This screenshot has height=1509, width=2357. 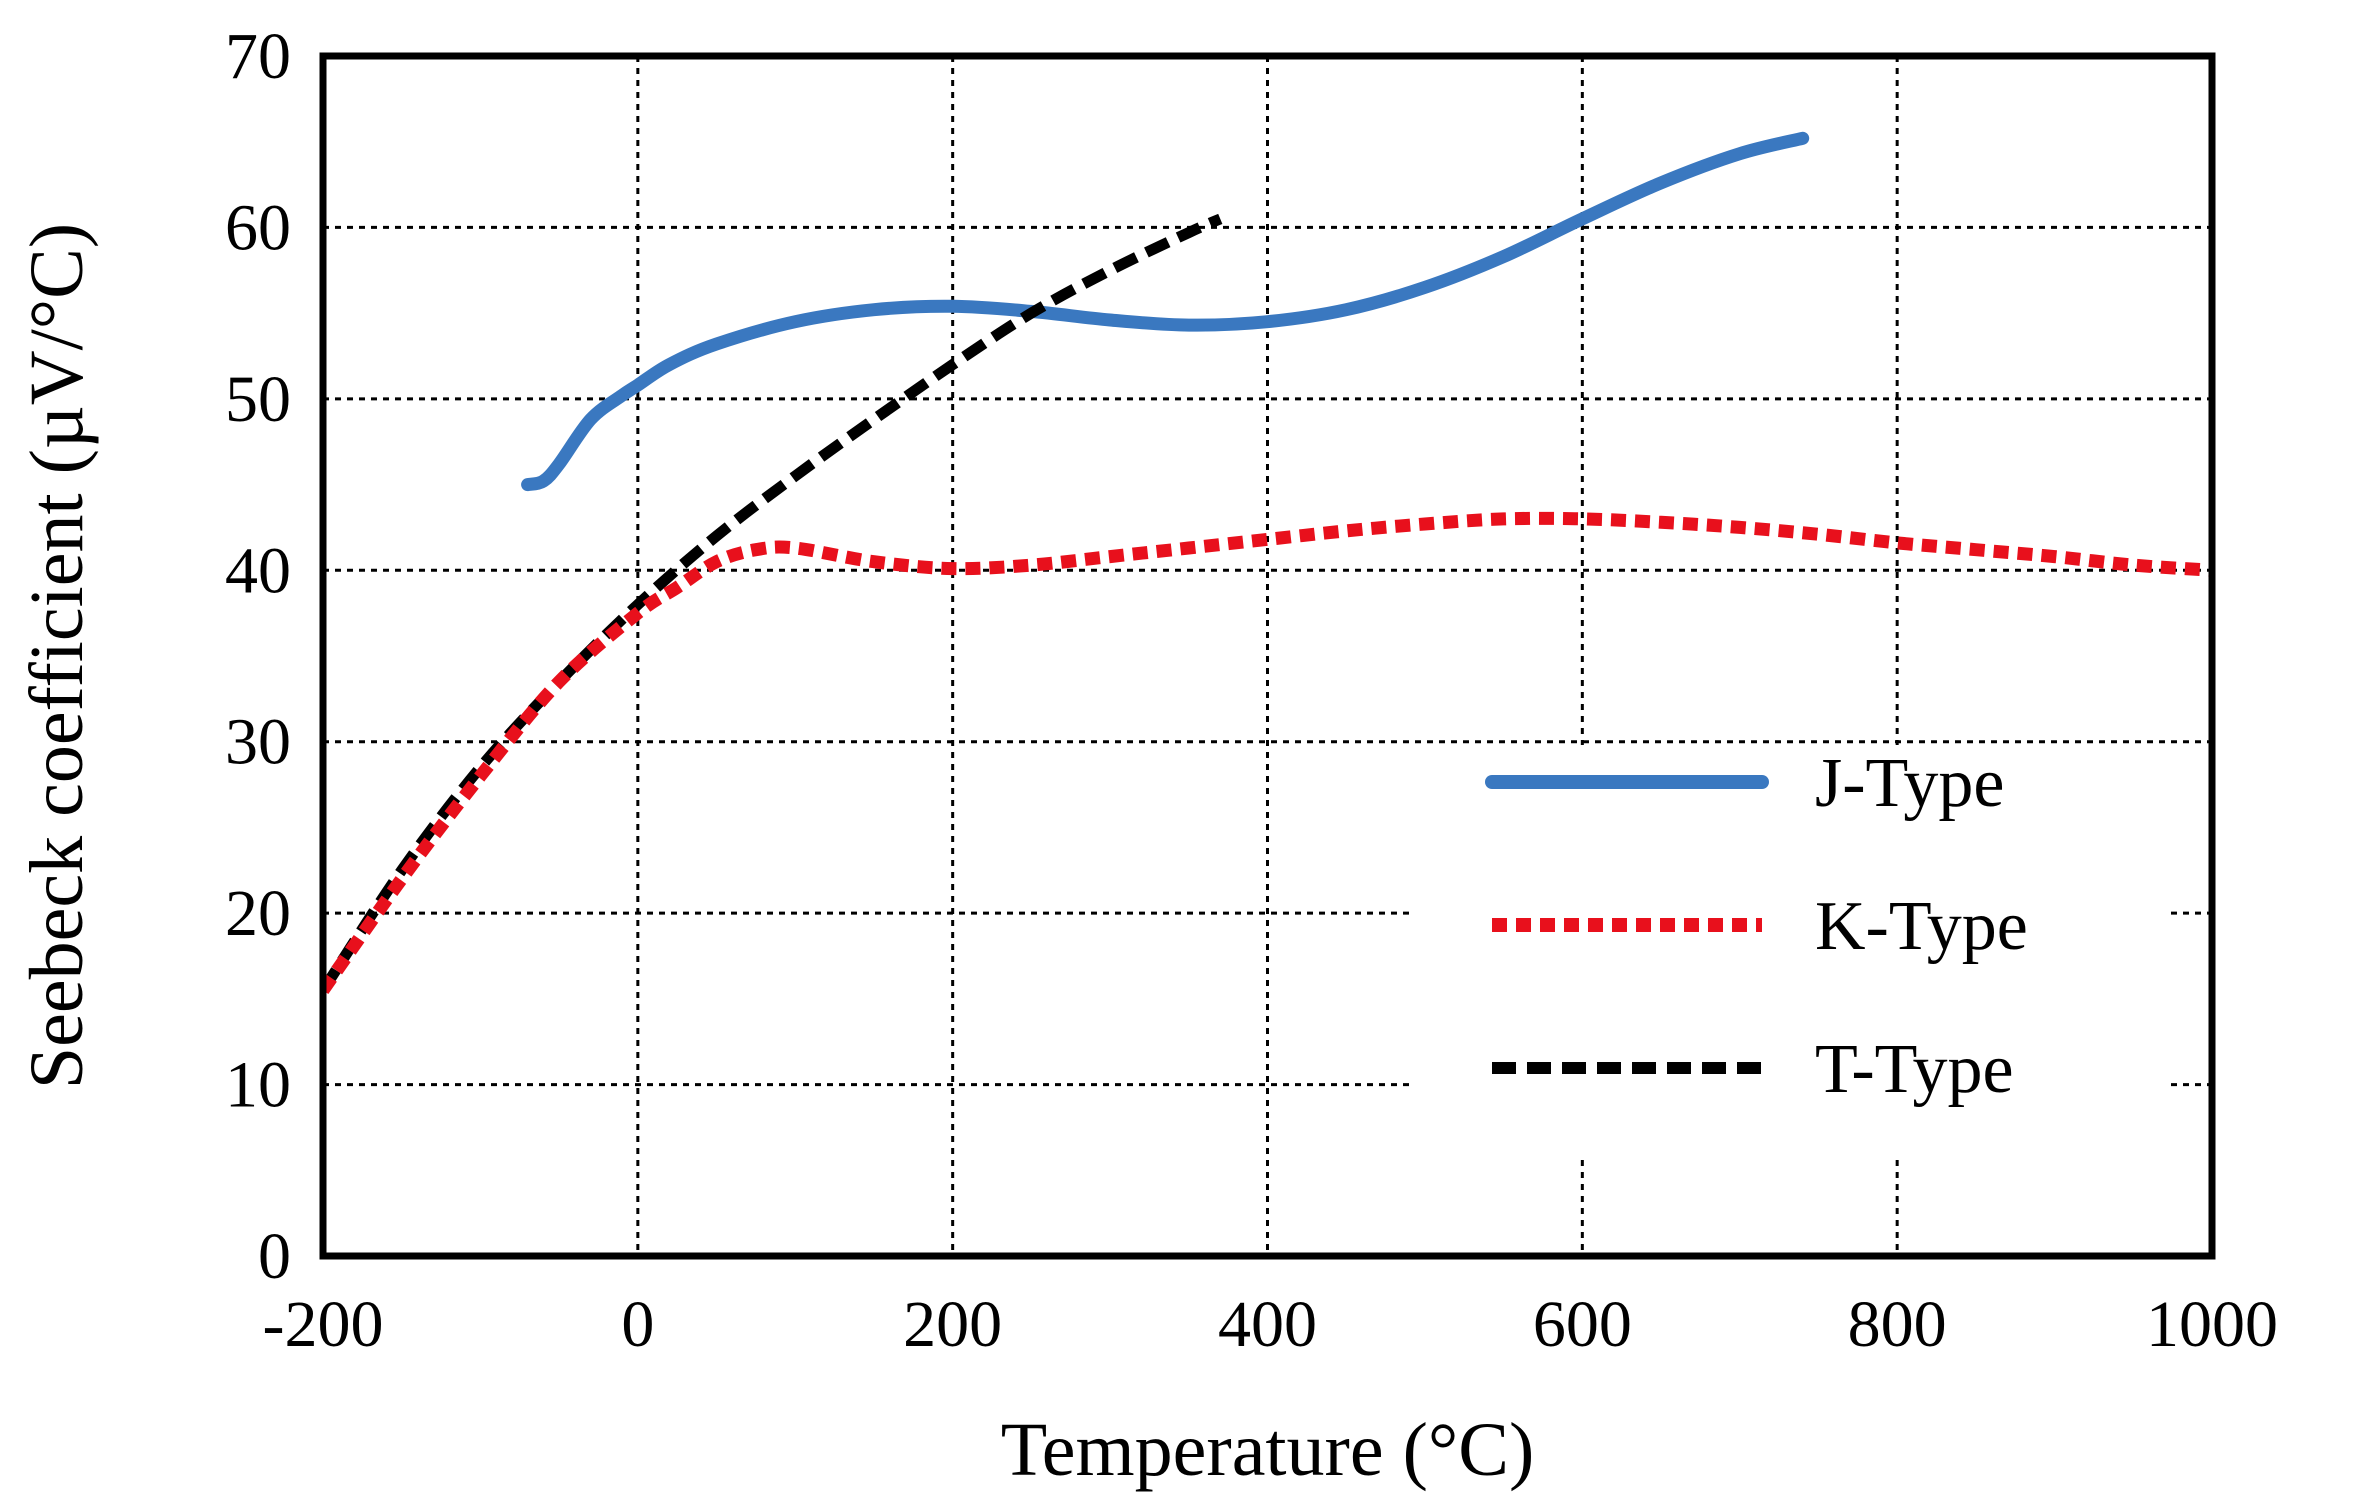 I want to click on legend-box, so click(x=1790, y=950).